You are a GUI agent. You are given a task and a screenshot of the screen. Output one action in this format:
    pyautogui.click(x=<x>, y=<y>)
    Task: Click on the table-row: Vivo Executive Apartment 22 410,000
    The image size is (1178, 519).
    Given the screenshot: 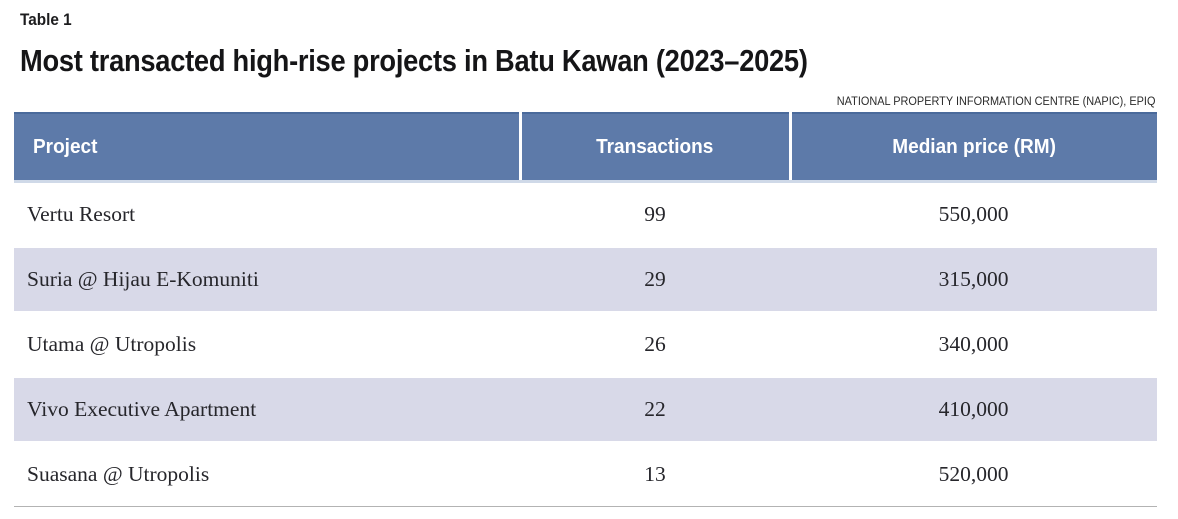 What is the action you would take?
    pyautogui.click(x=585, y=410)
    